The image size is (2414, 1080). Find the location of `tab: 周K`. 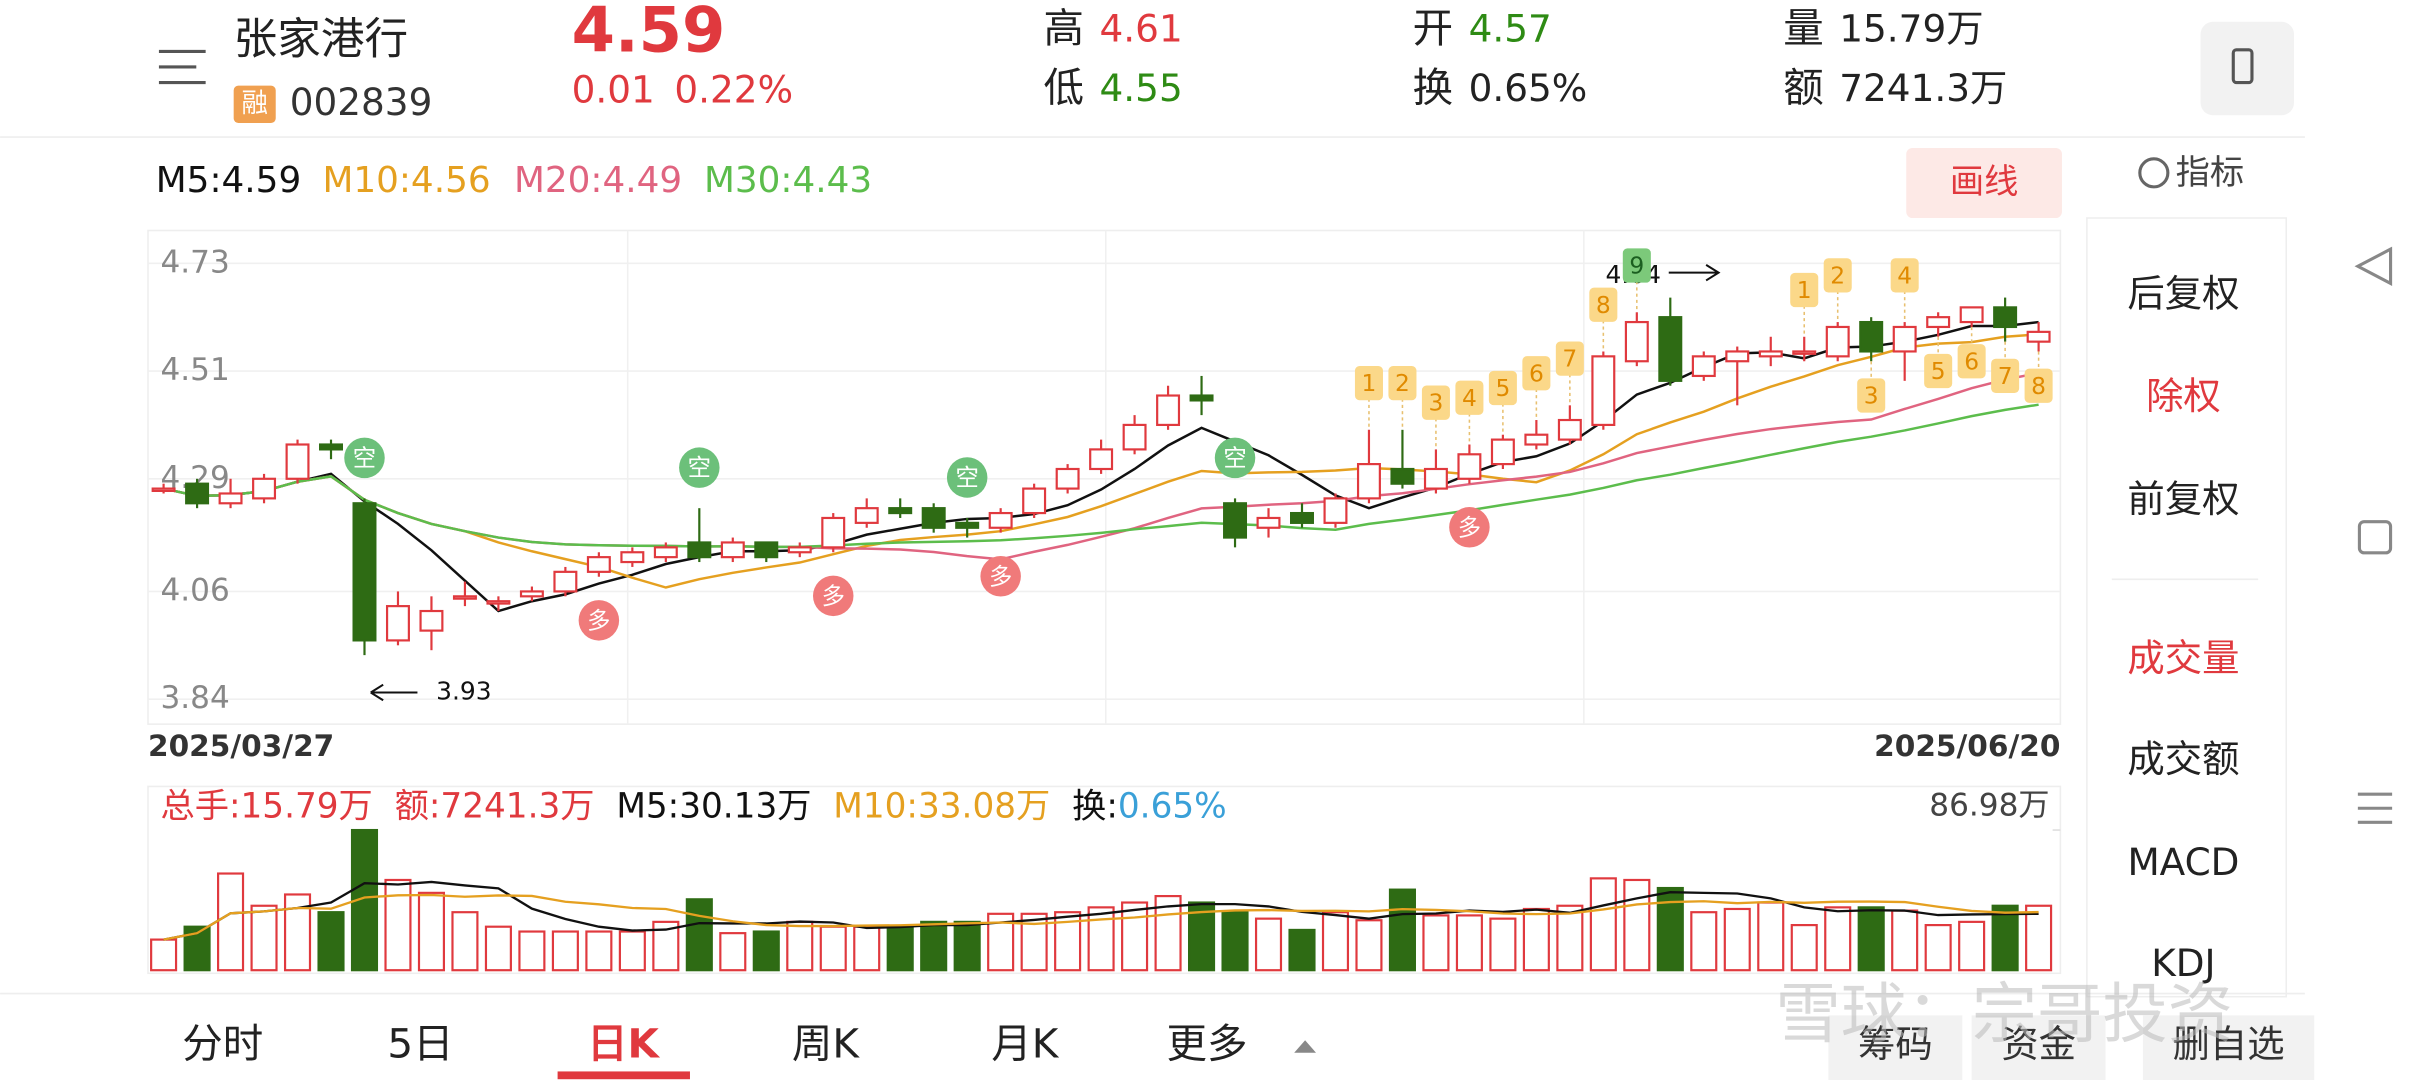

tab: 周K is located at coordinates (826, 1044).